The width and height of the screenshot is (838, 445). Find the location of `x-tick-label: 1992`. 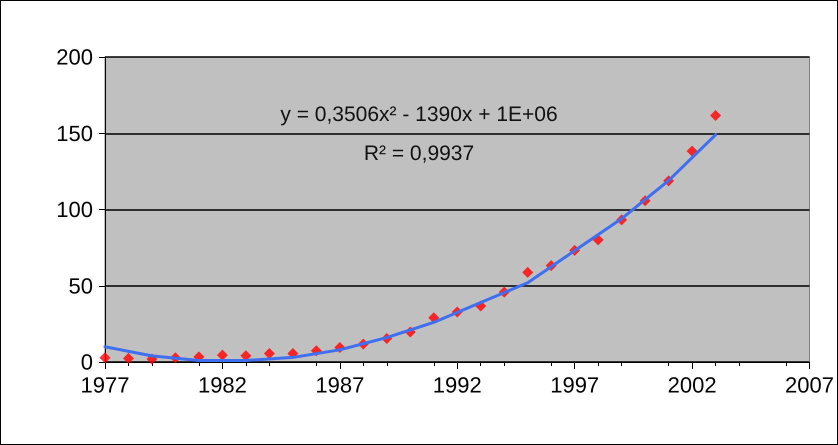

x-tick-label: 1992 is located at coordinates (457, 385).